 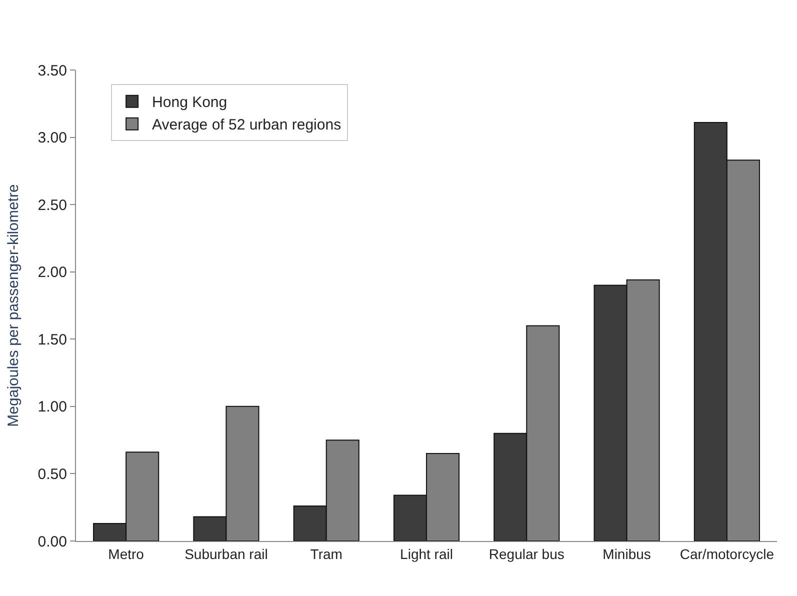 What do you see at coordinates (190, 103) in the screenshot?
I see `legend-label: Hong Kong` at bounding box center [190, 103].